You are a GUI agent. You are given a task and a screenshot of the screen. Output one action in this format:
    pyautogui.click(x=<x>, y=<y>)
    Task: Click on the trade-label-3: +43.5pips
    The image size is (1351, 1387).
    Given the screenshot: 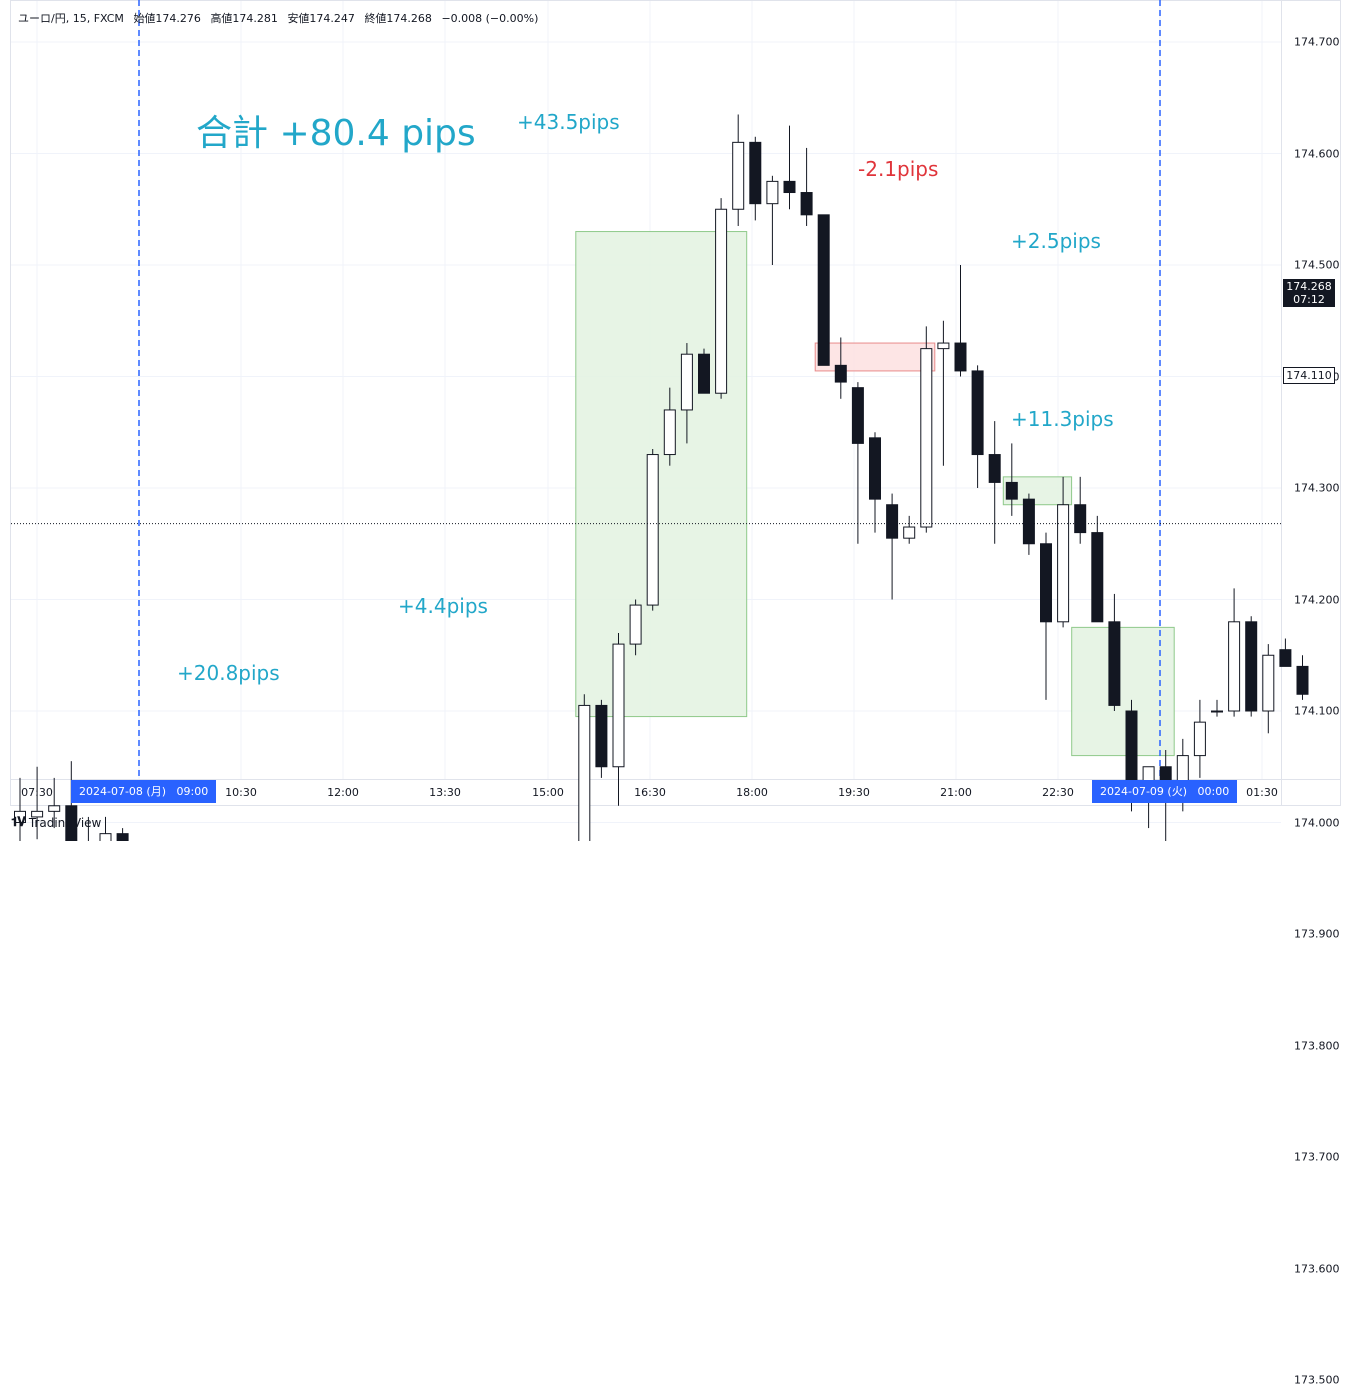 What is the action you would take?
    pyautogui.click(x=568, y=122)
    